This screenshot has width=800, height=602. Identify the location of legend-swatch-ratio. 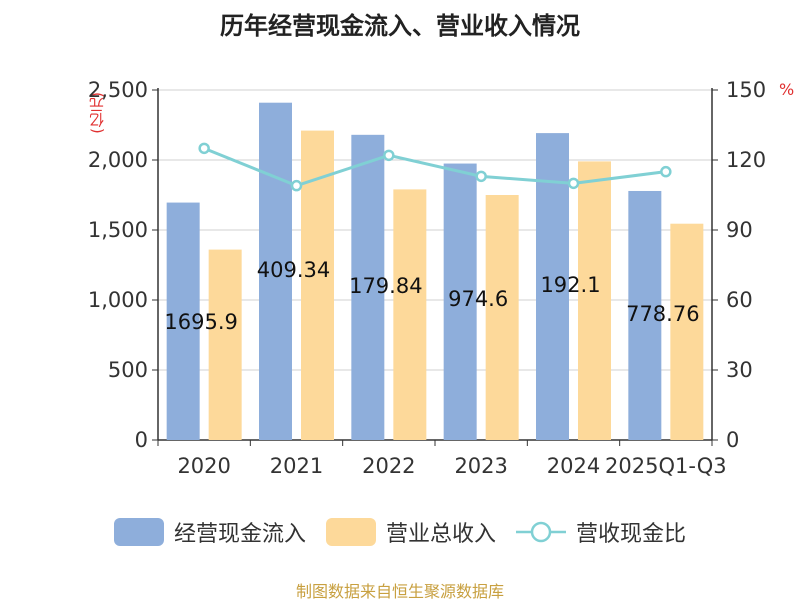
(541, 532).